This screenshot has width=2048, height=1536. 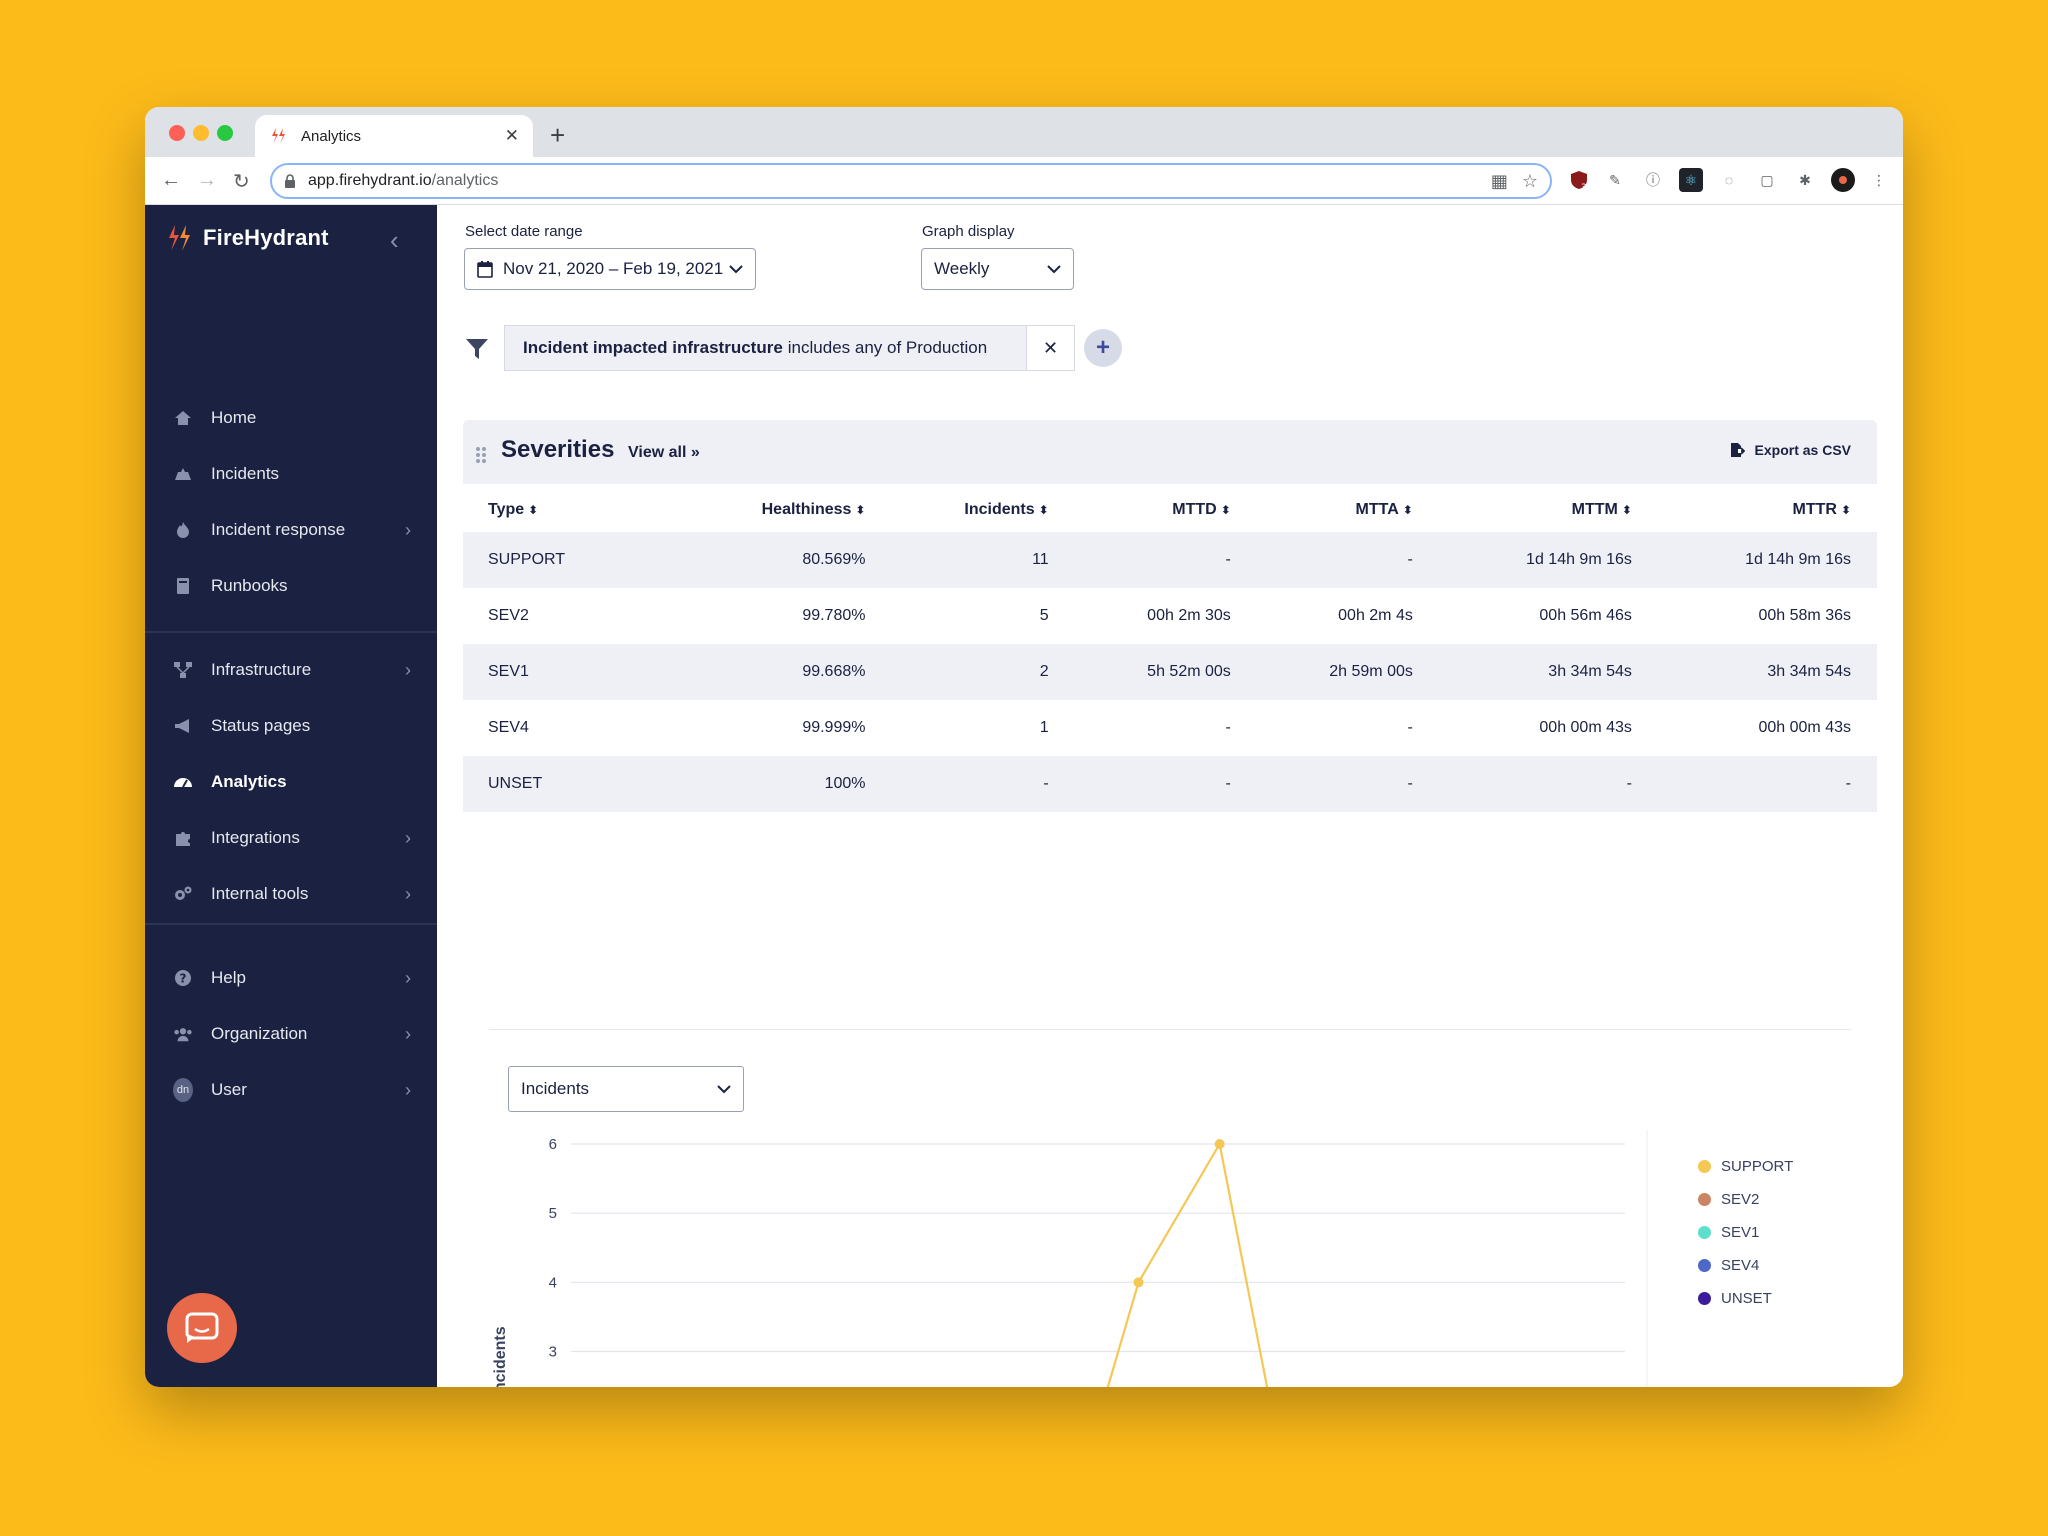 I want to click on ublock-extension-icon: 3, so click(x=1579, y=180).